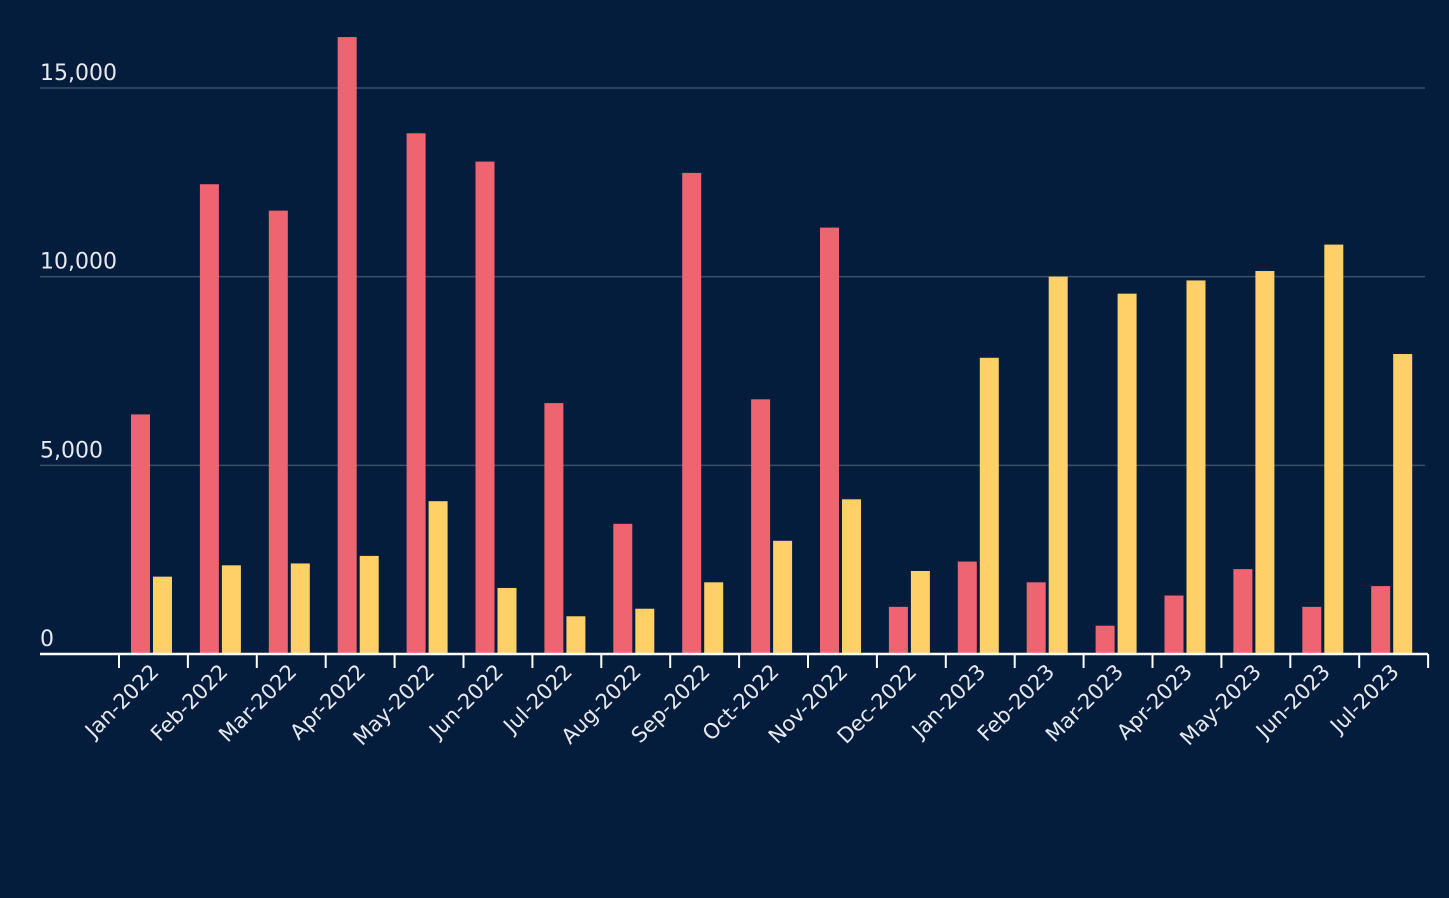 This screenshot has height=898, width=1449. What do you see at coordinates (78, 356) in the screenshot?
I see `y-axis-labels: 0 5,000 10,000 15,000` at bounding box center [78, 356].